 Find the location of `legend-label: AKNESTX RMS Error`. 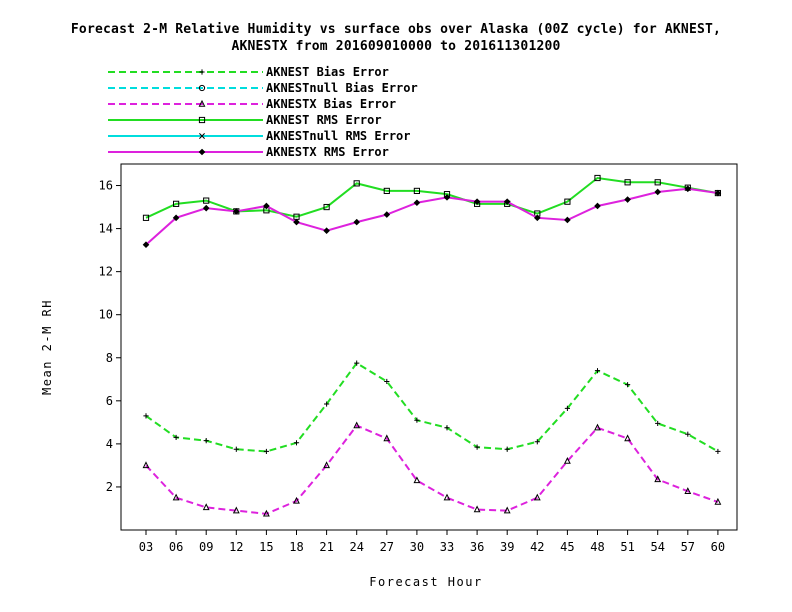

legend-label: AKNESTX RMS Error is located at coordinates (327, 152).